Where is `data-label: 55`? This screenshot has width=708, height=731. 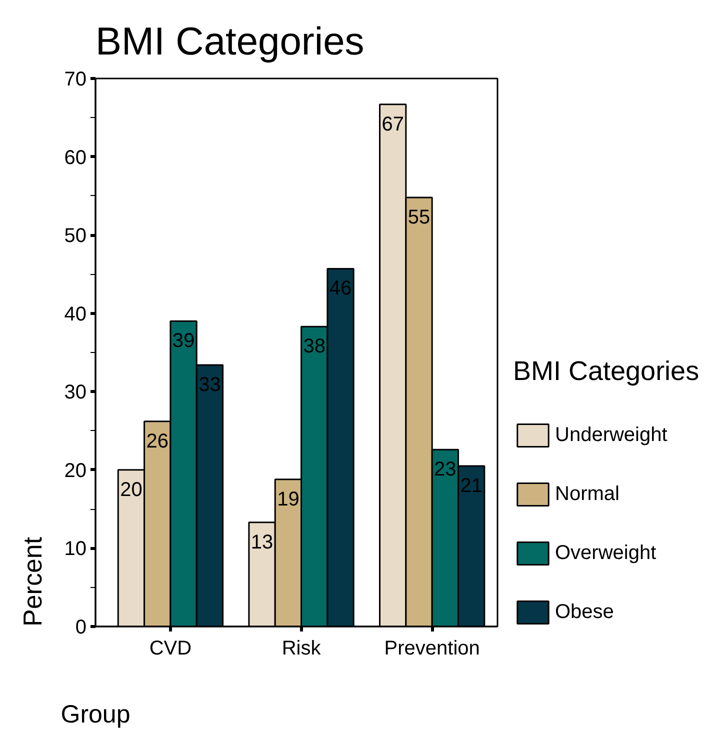
data-label: 55 is located at coordinates (419, 217).